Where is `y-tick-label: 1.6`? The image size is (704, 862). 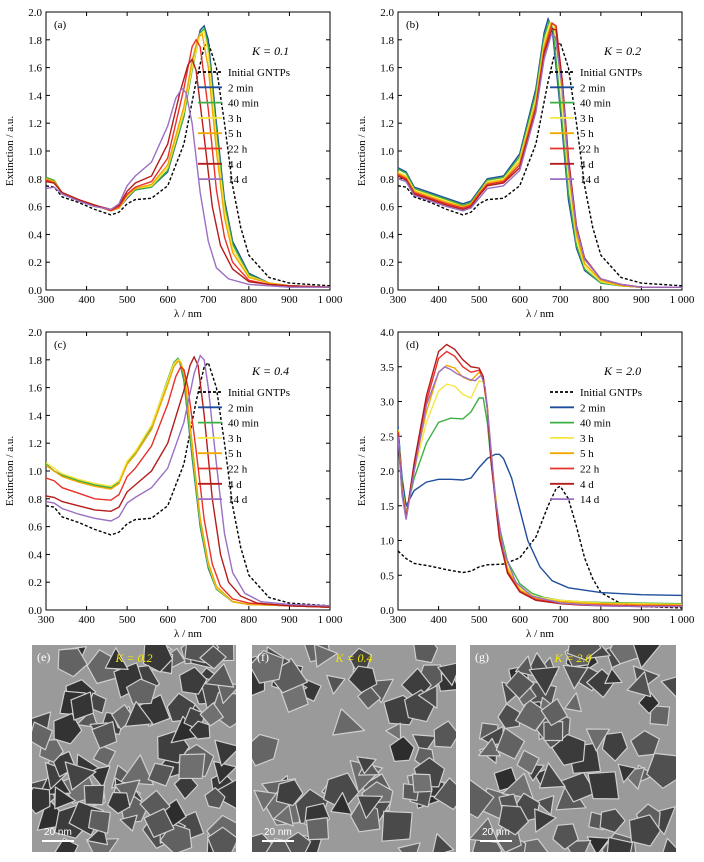 y-tick-label: 1.6 is located at coordinates (387, 69).